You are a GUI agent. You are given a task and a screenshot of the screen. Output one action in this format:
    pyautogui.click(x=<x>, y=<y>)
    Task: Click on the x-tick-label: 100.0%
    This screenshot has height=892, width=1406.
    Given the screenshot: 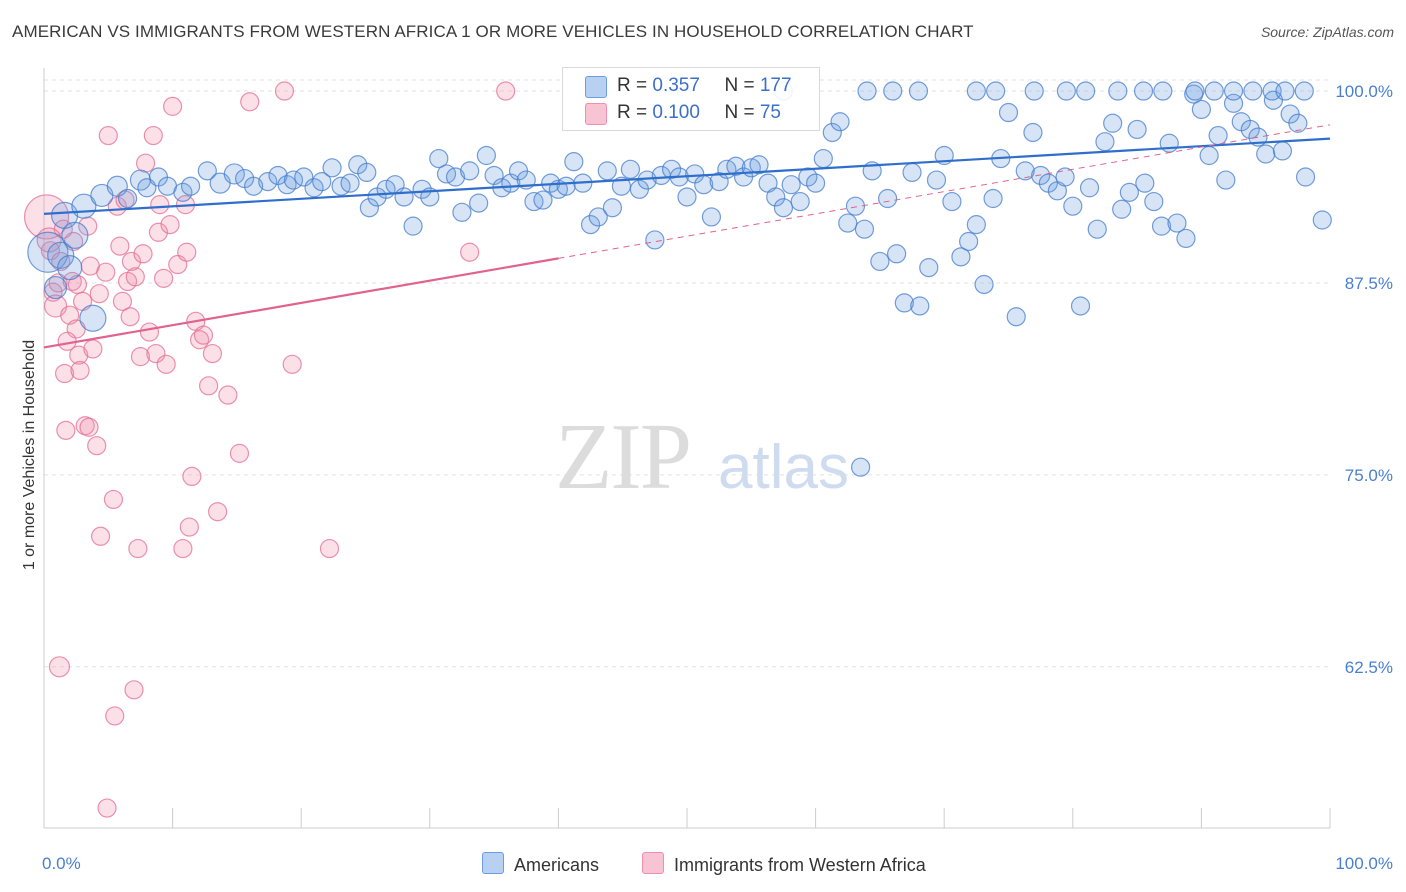 What is the action you would take?
    pyautogui.click(x=1364, y=863)
    